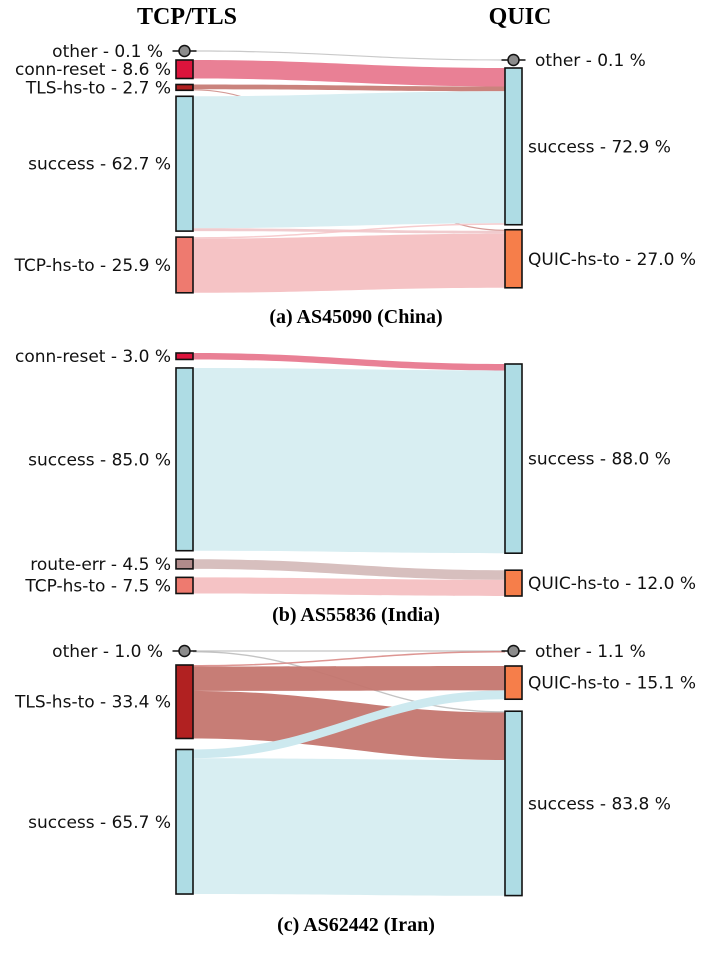 The height and width of the screenshot is (956, 712). What do you see at coordinates (599, 460) in the screenshot?
I see `node-label-success-right: success - 88.0 %` at bounding box center [599, 460].